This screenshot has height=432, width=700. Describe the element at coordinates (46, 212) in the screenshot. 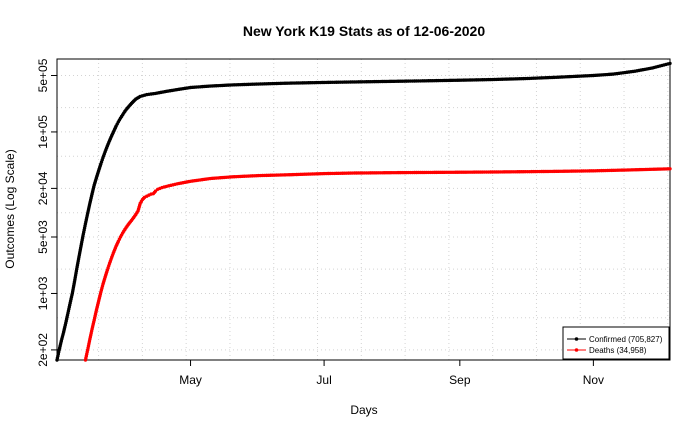

I see `y-axis: 2e+02 1e+03 5e+03 2e+04 1e+05 5e+05` at that location.